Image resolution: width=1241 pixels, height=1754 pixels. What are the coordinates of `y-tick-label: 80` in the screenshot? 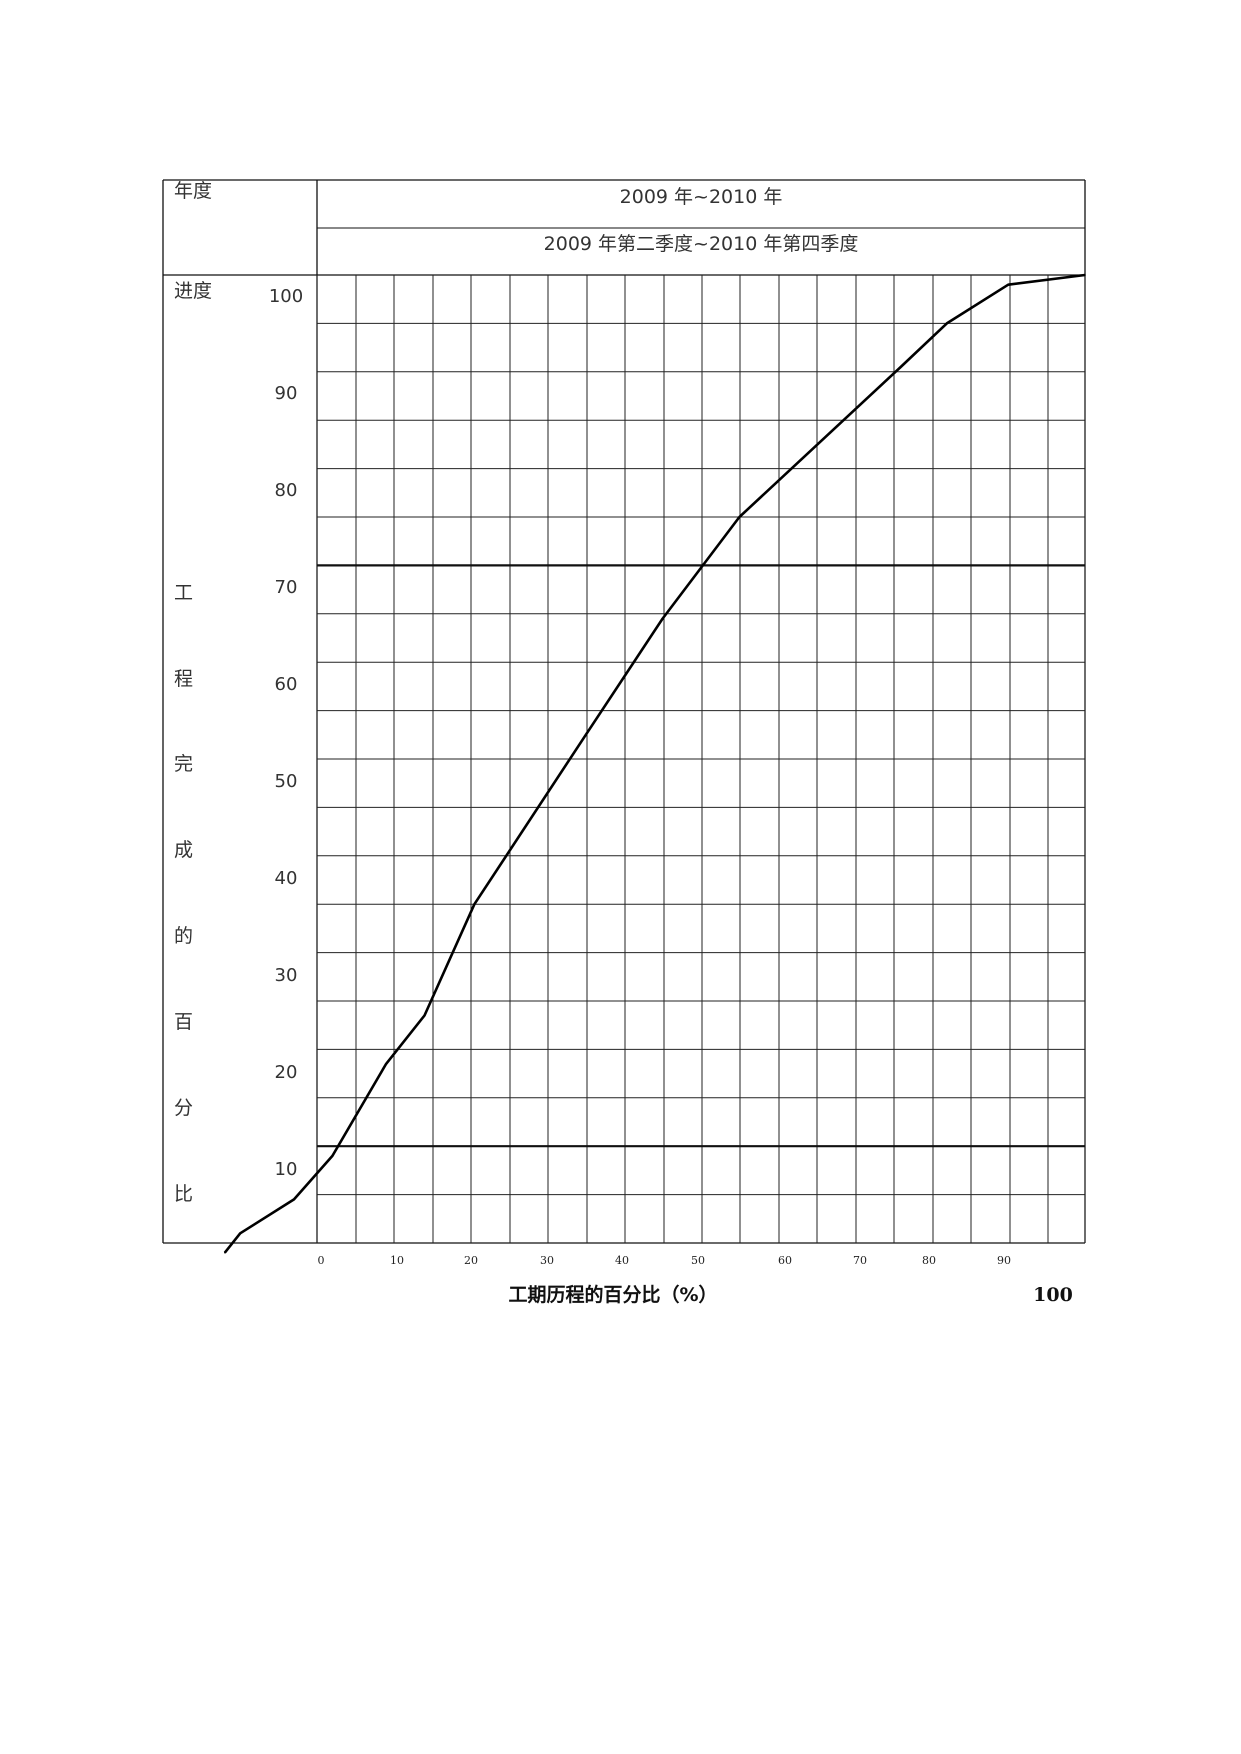 It's located at (286, 490).